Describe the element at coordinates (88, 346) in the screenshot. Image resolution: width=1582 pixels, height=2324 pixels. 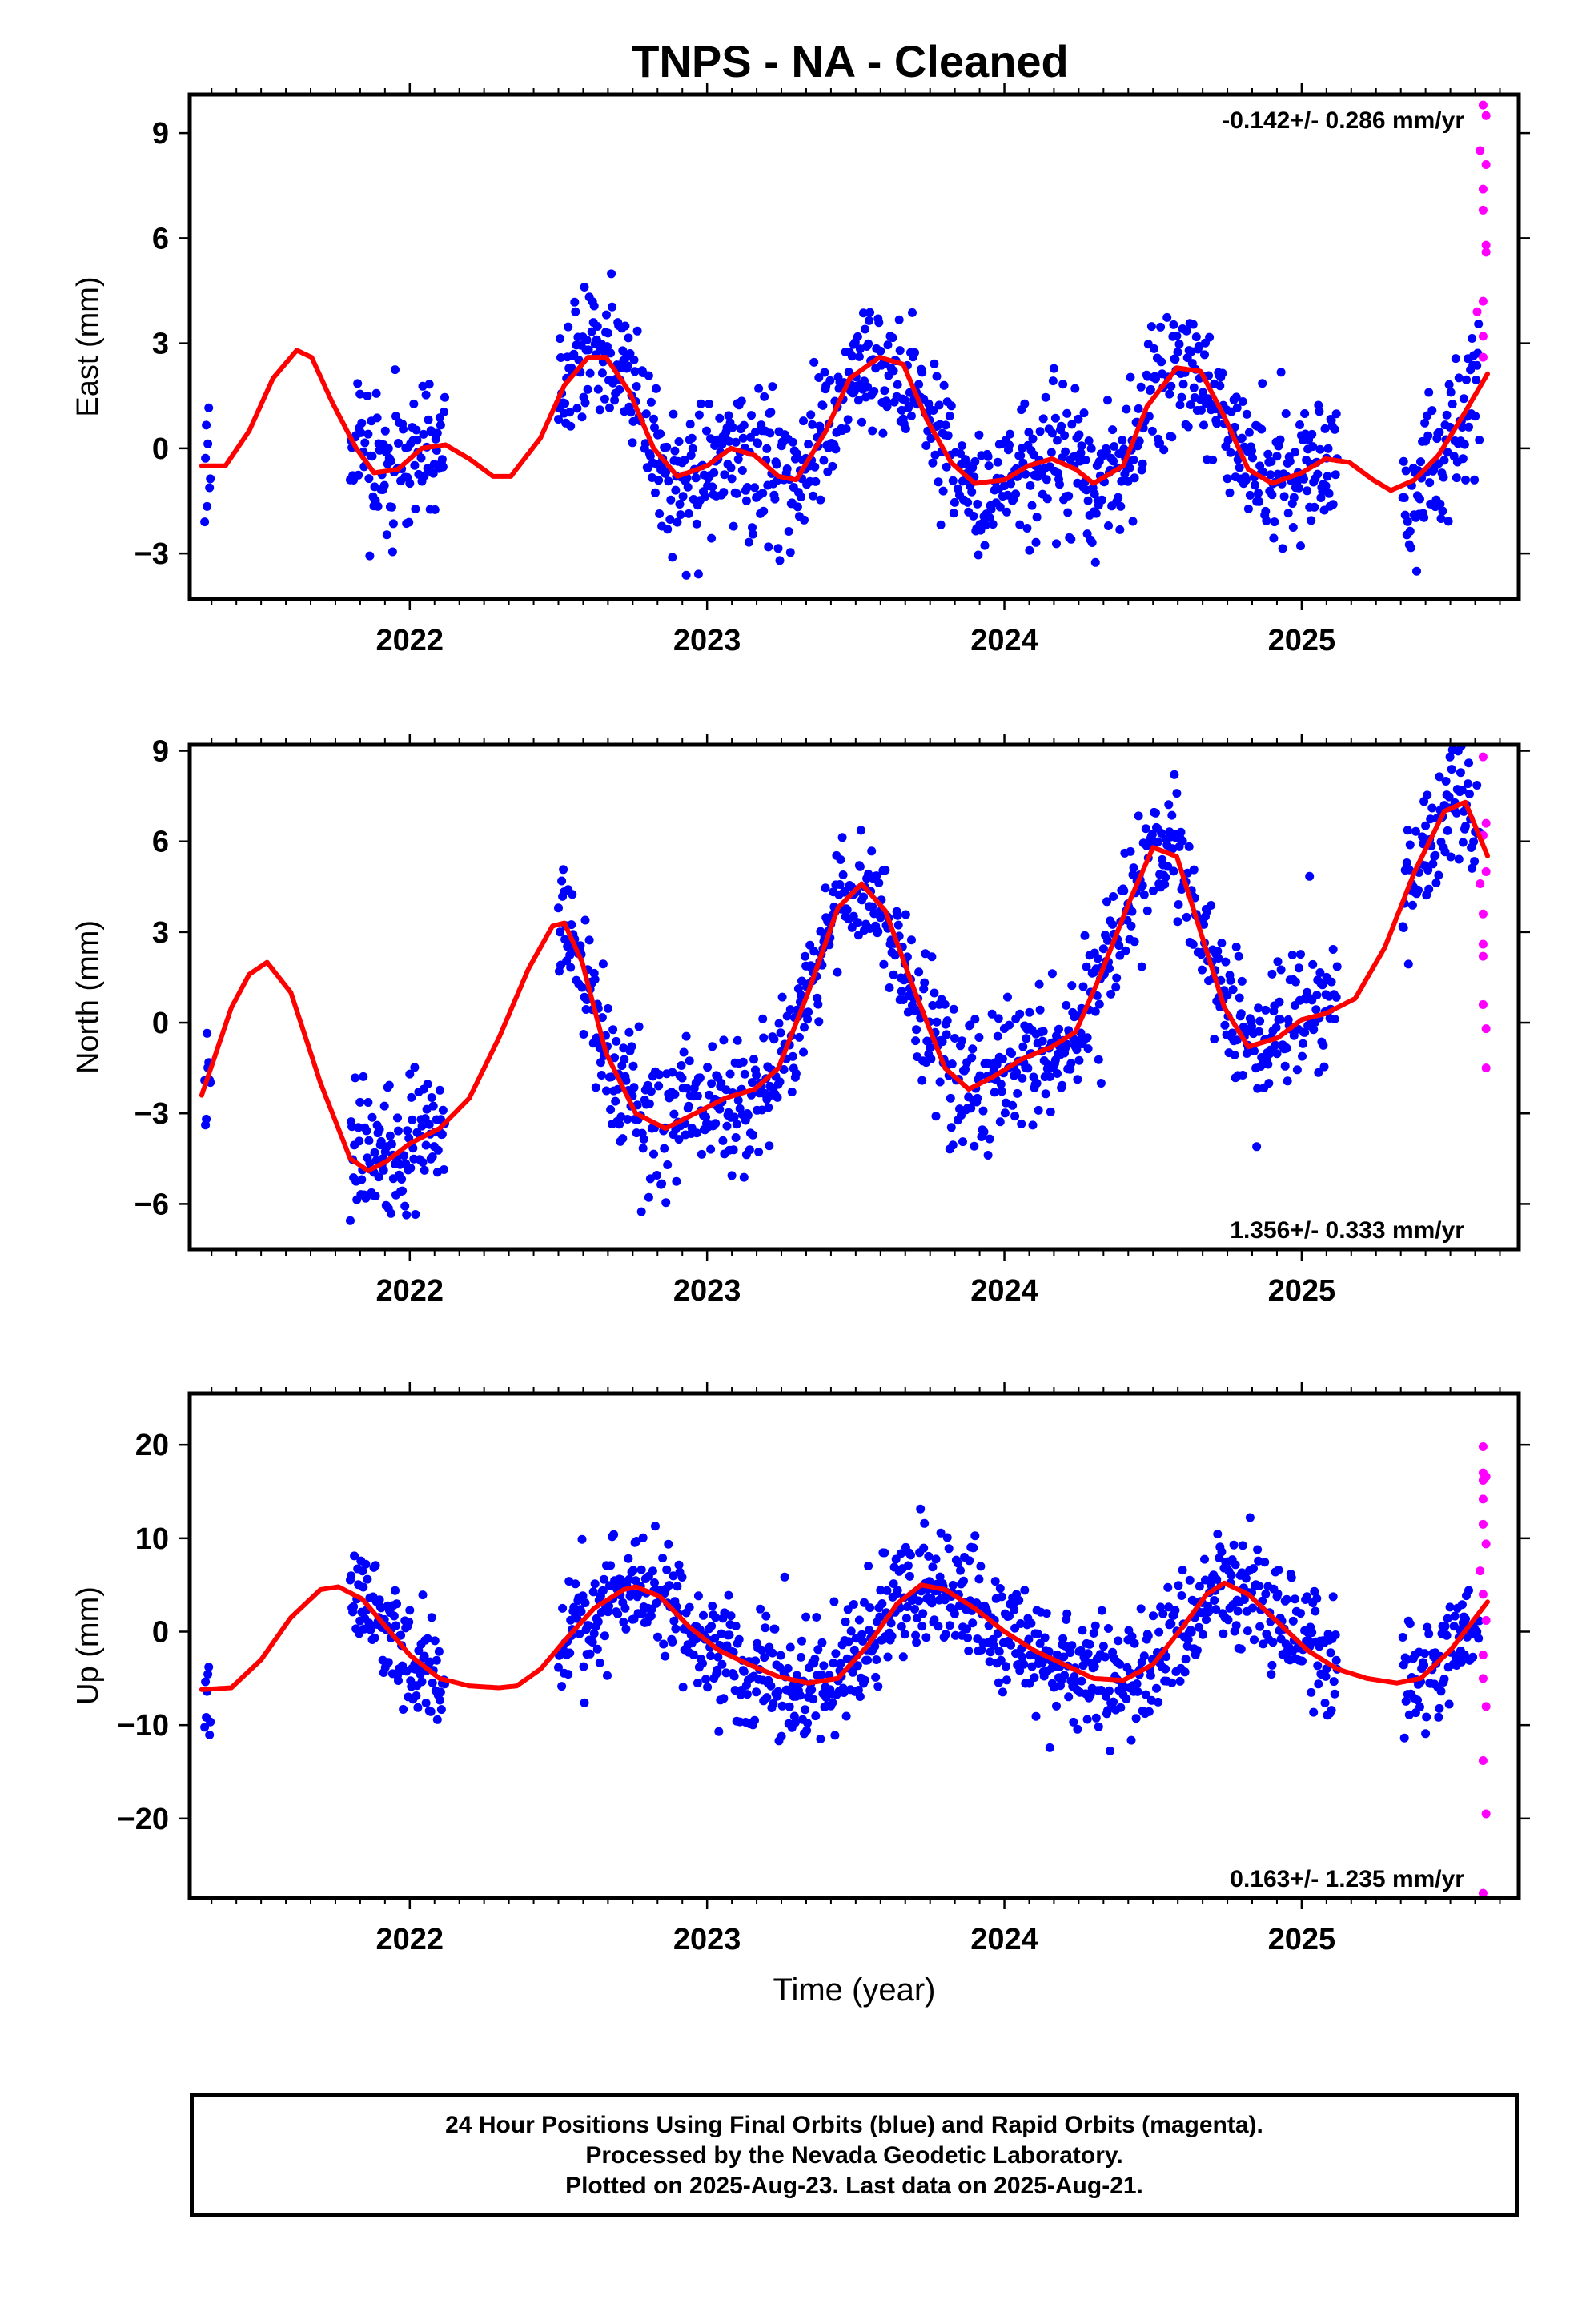
I see `y-axis-label: East (mm)` at that location.